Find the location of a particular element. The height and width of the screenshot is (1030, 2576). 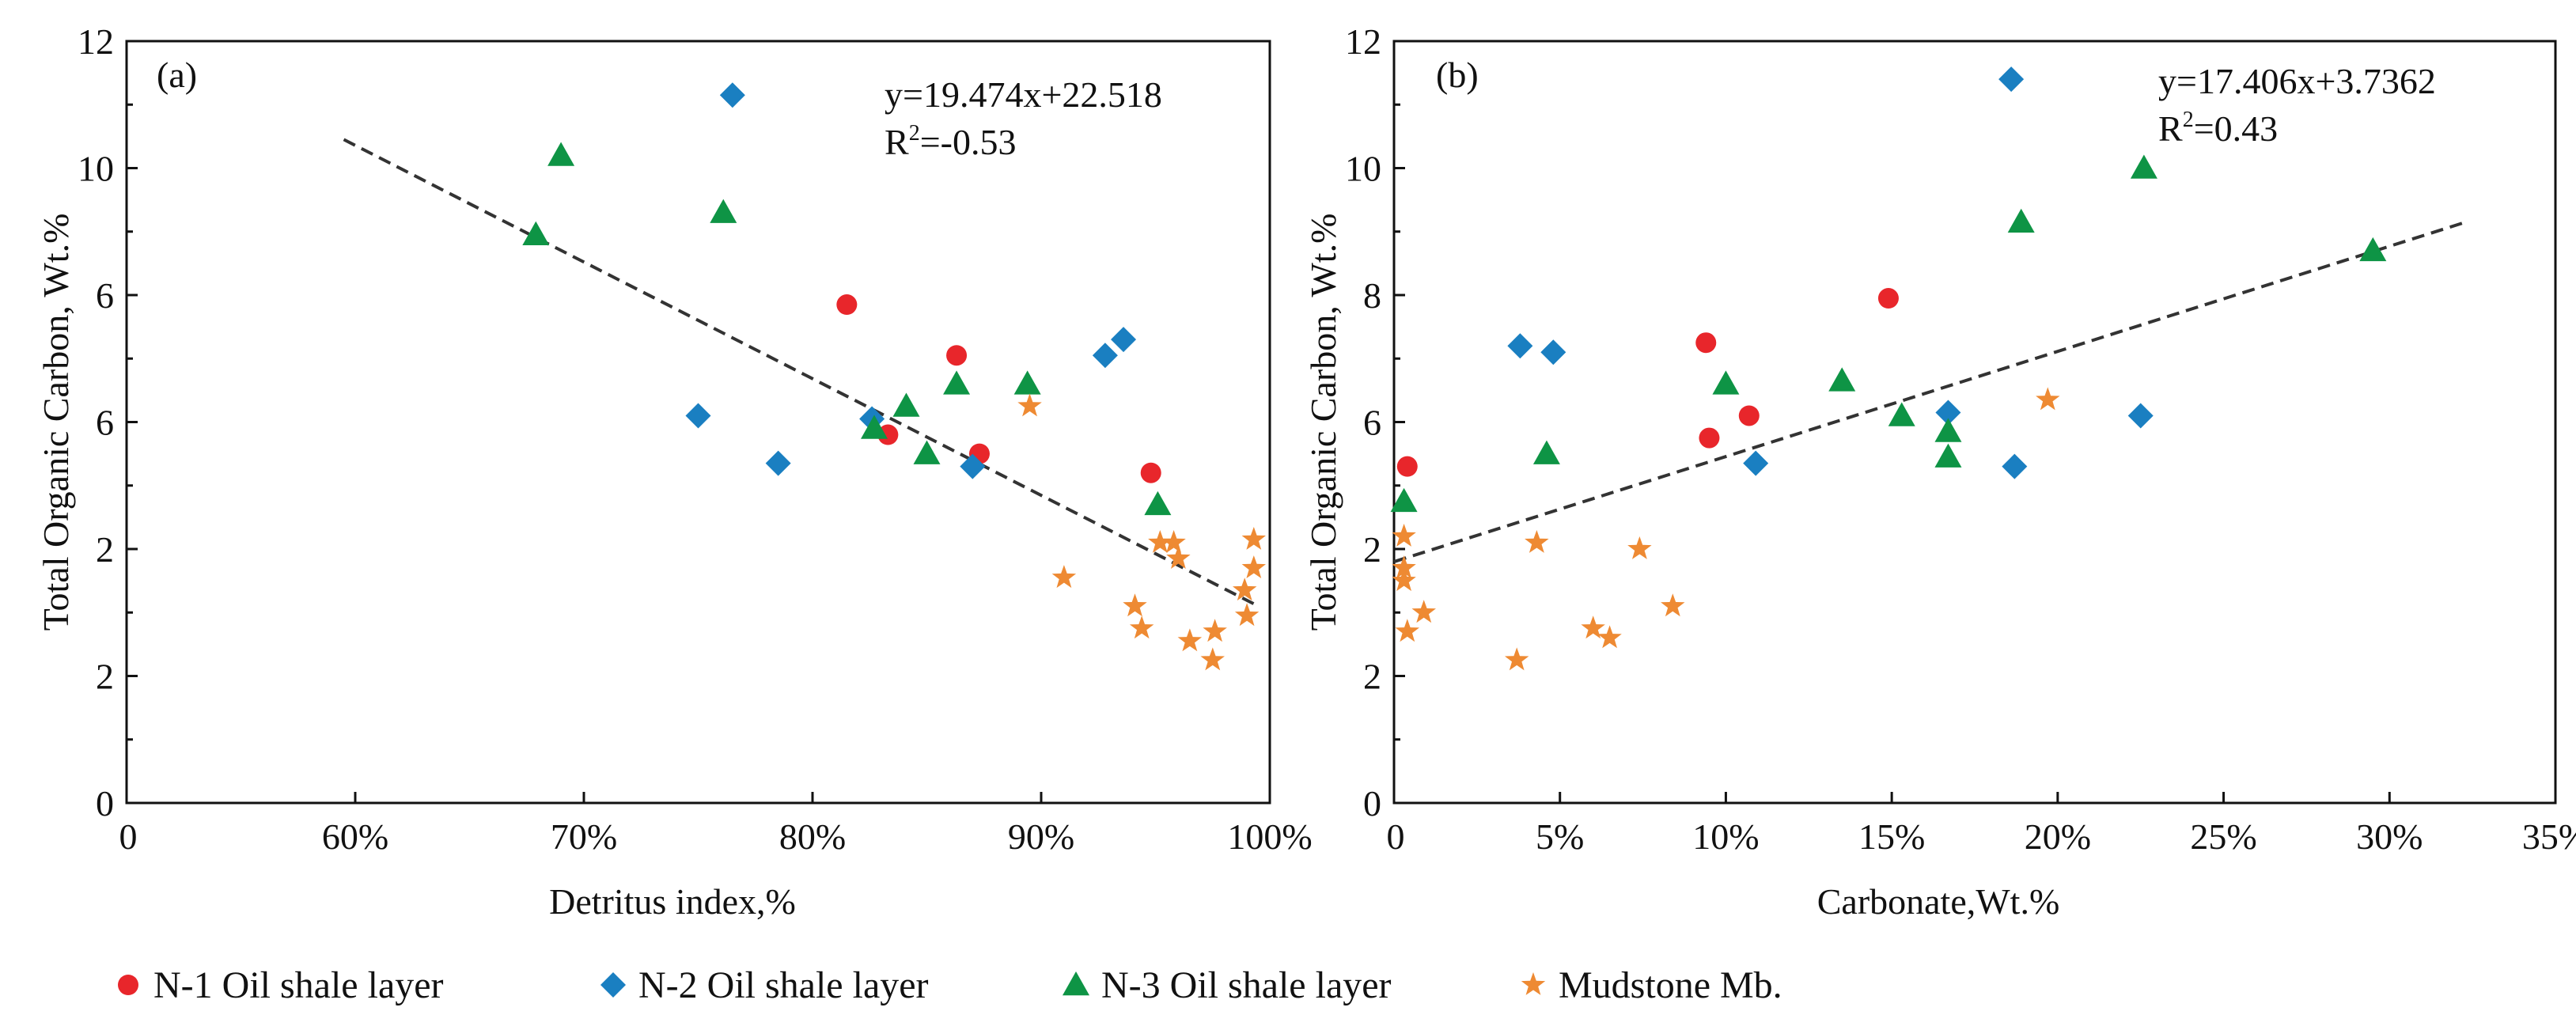

trend-line is located at coordinates (1930, 391).